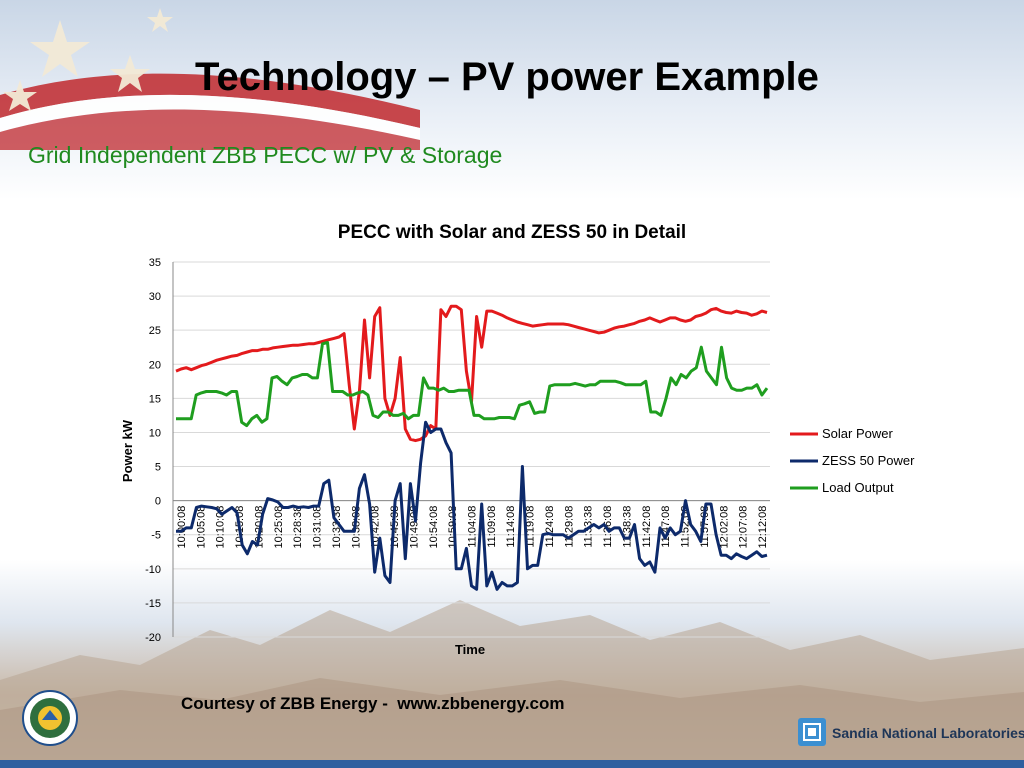 This screenshot has width=1024, height=768. Describe the element at coordinates (127, 450) in the screenshot. I see `y-axis-label: Power kW` at that location.